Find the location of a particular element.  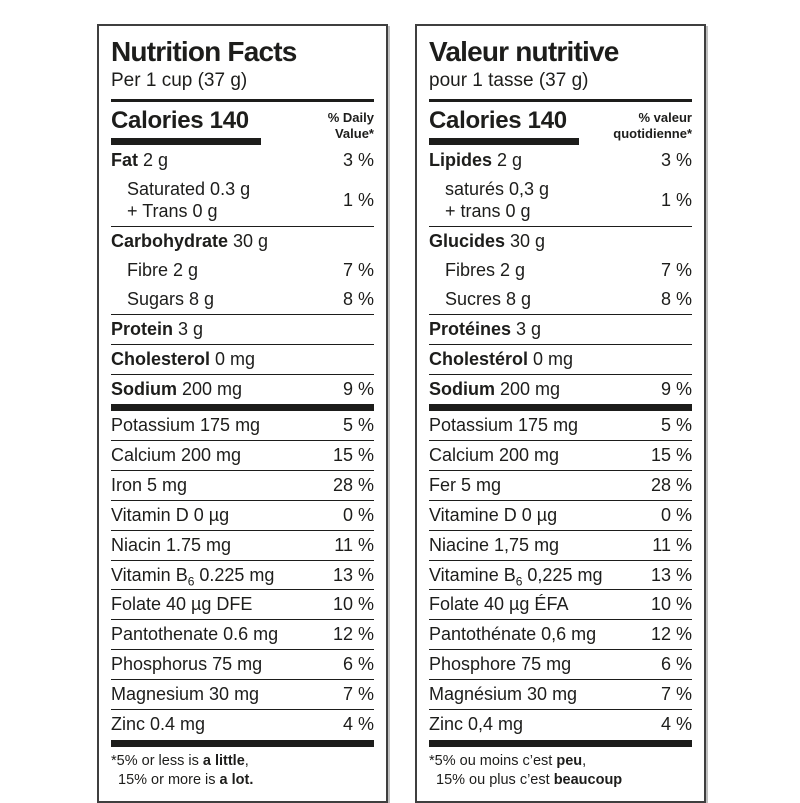

nutrient-row: Protéines 3 g is located at coordinates (560, 328).